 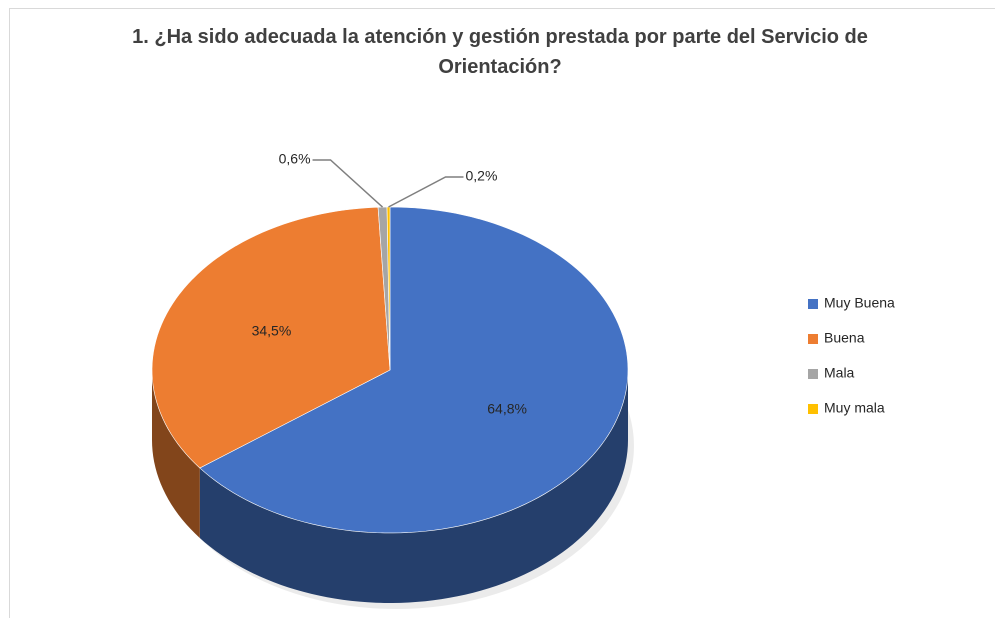 What do you see at coordinates (507, 409) in the screenshot?
I see `data-label: 64,8%` at bounding box center [507, 409].